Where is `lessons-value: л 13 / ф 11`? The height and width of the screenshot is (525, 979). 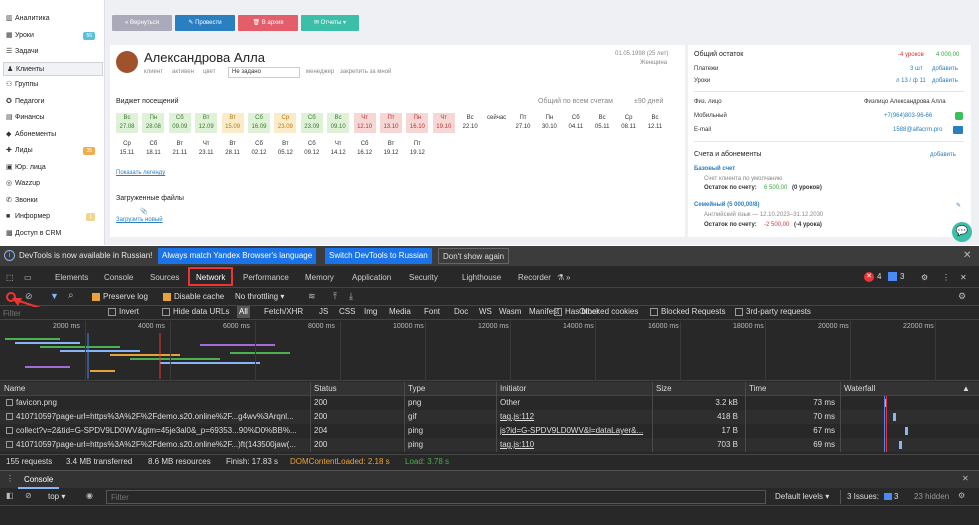
lessons-value: л 13 / ф 11 is located at coordinates (911, 81).